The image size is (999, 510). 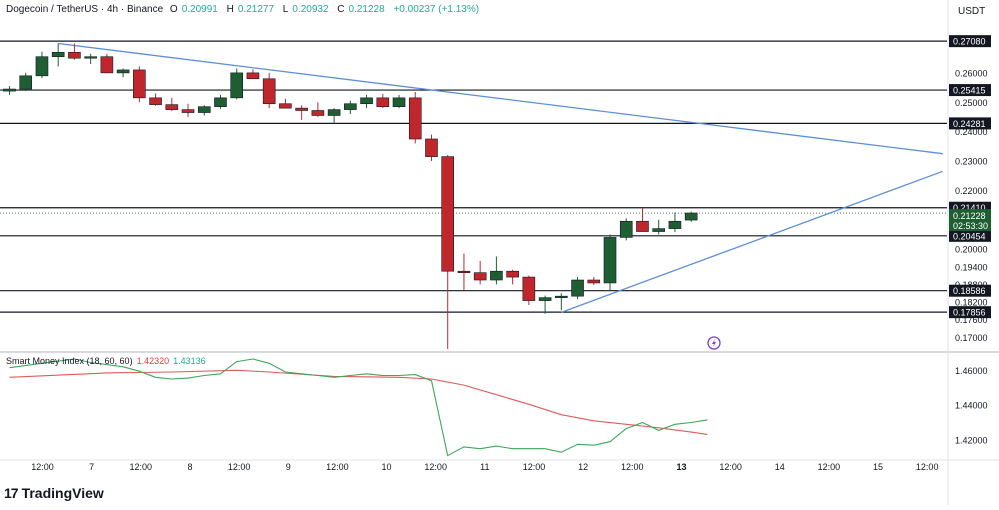 I want to click on indicator-tick-label: 1.44000, so click(x=971, y=406).